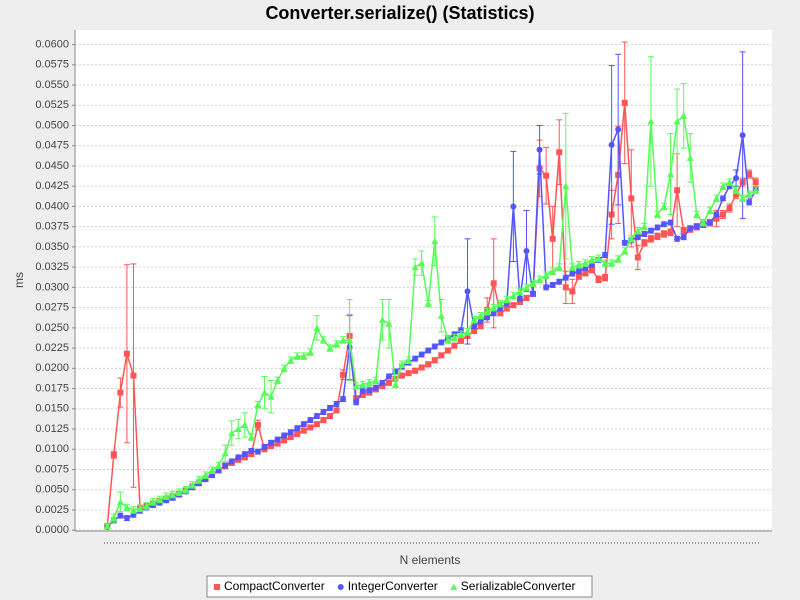  What do you see at coordinates (52, 530) in the screenshot?
I see `y-tick-label: 0.0000` at bounding box center [52, 530].